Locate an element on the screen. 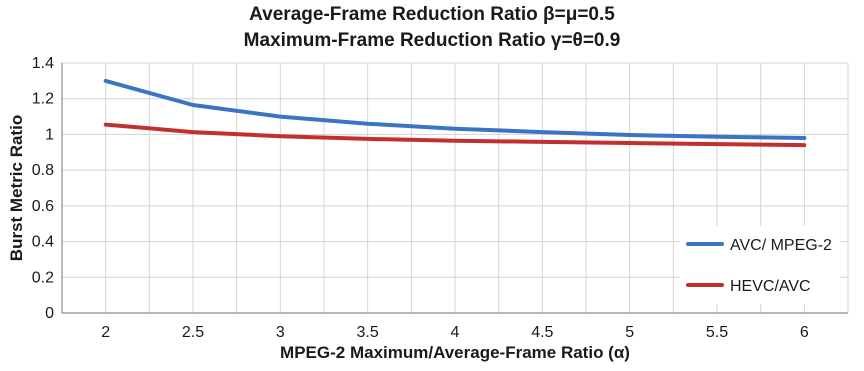 The height and width of the screenshot is (371, 864). x-tick-label: 2.5 is located at coordinates (193, 332).